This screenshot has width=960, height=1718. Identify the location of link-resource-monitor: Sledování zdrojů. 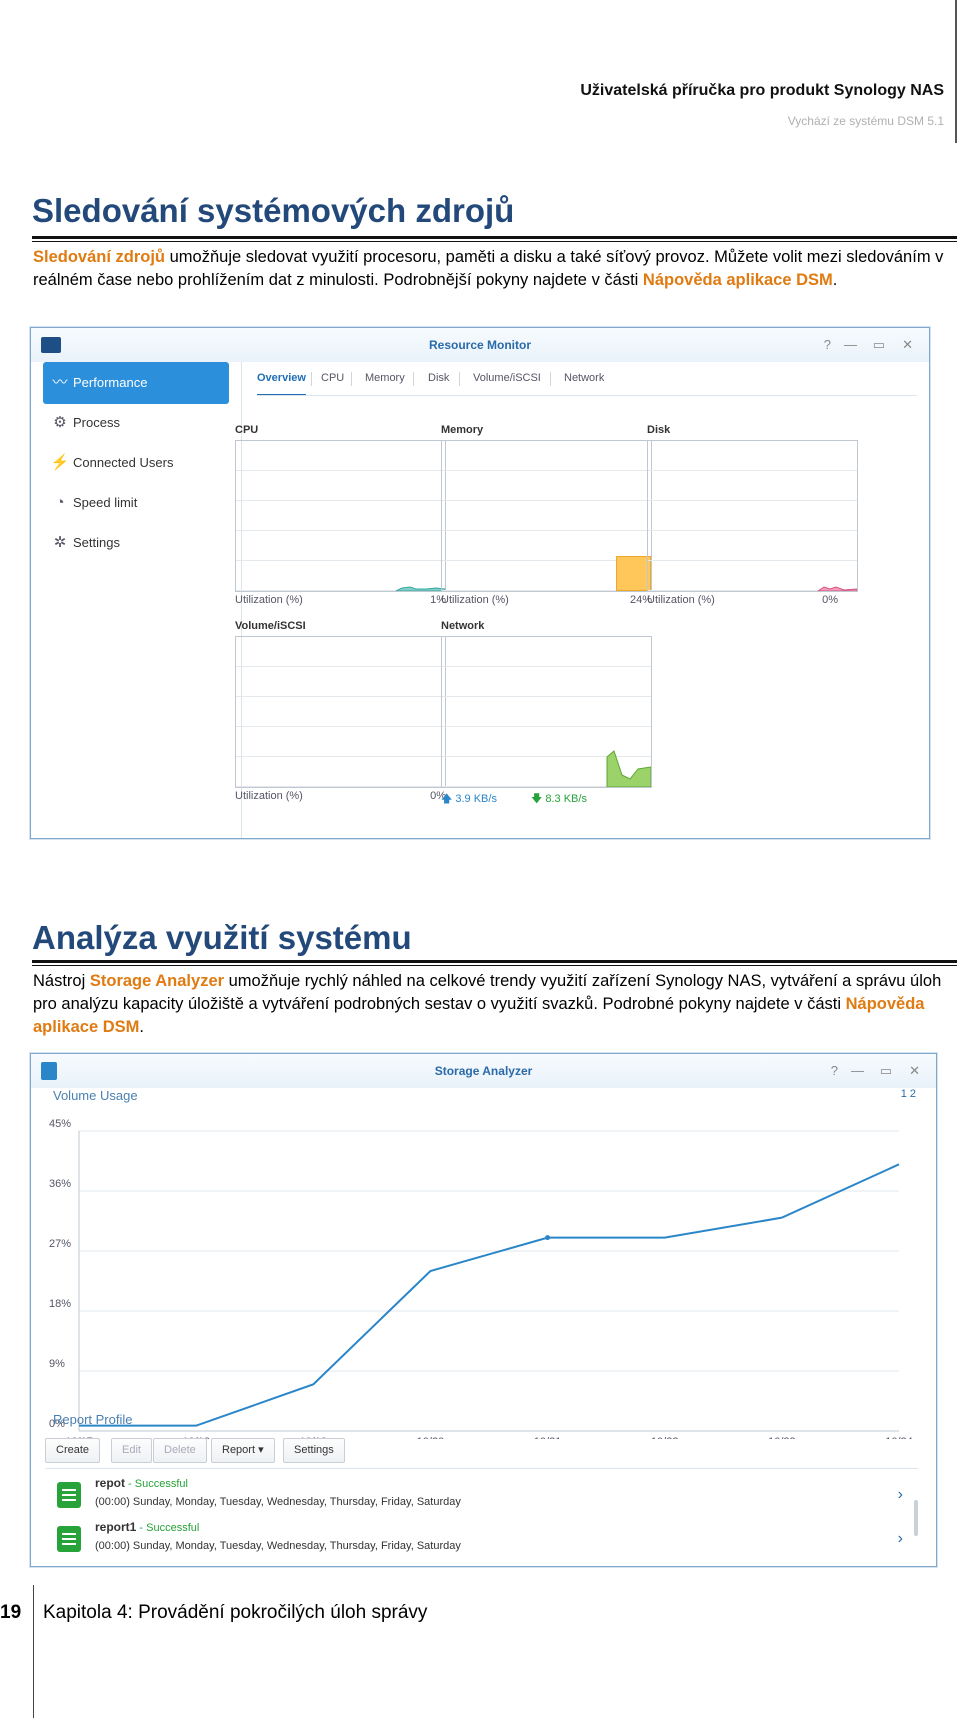
(99, 257).